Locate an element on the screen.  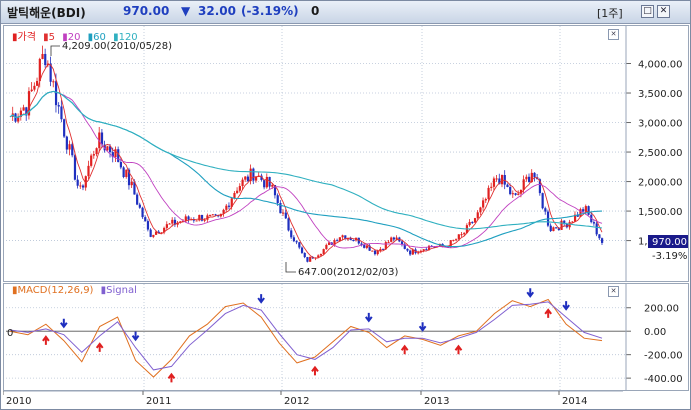
close-button: ✕ is located at coordinates (663, 11).